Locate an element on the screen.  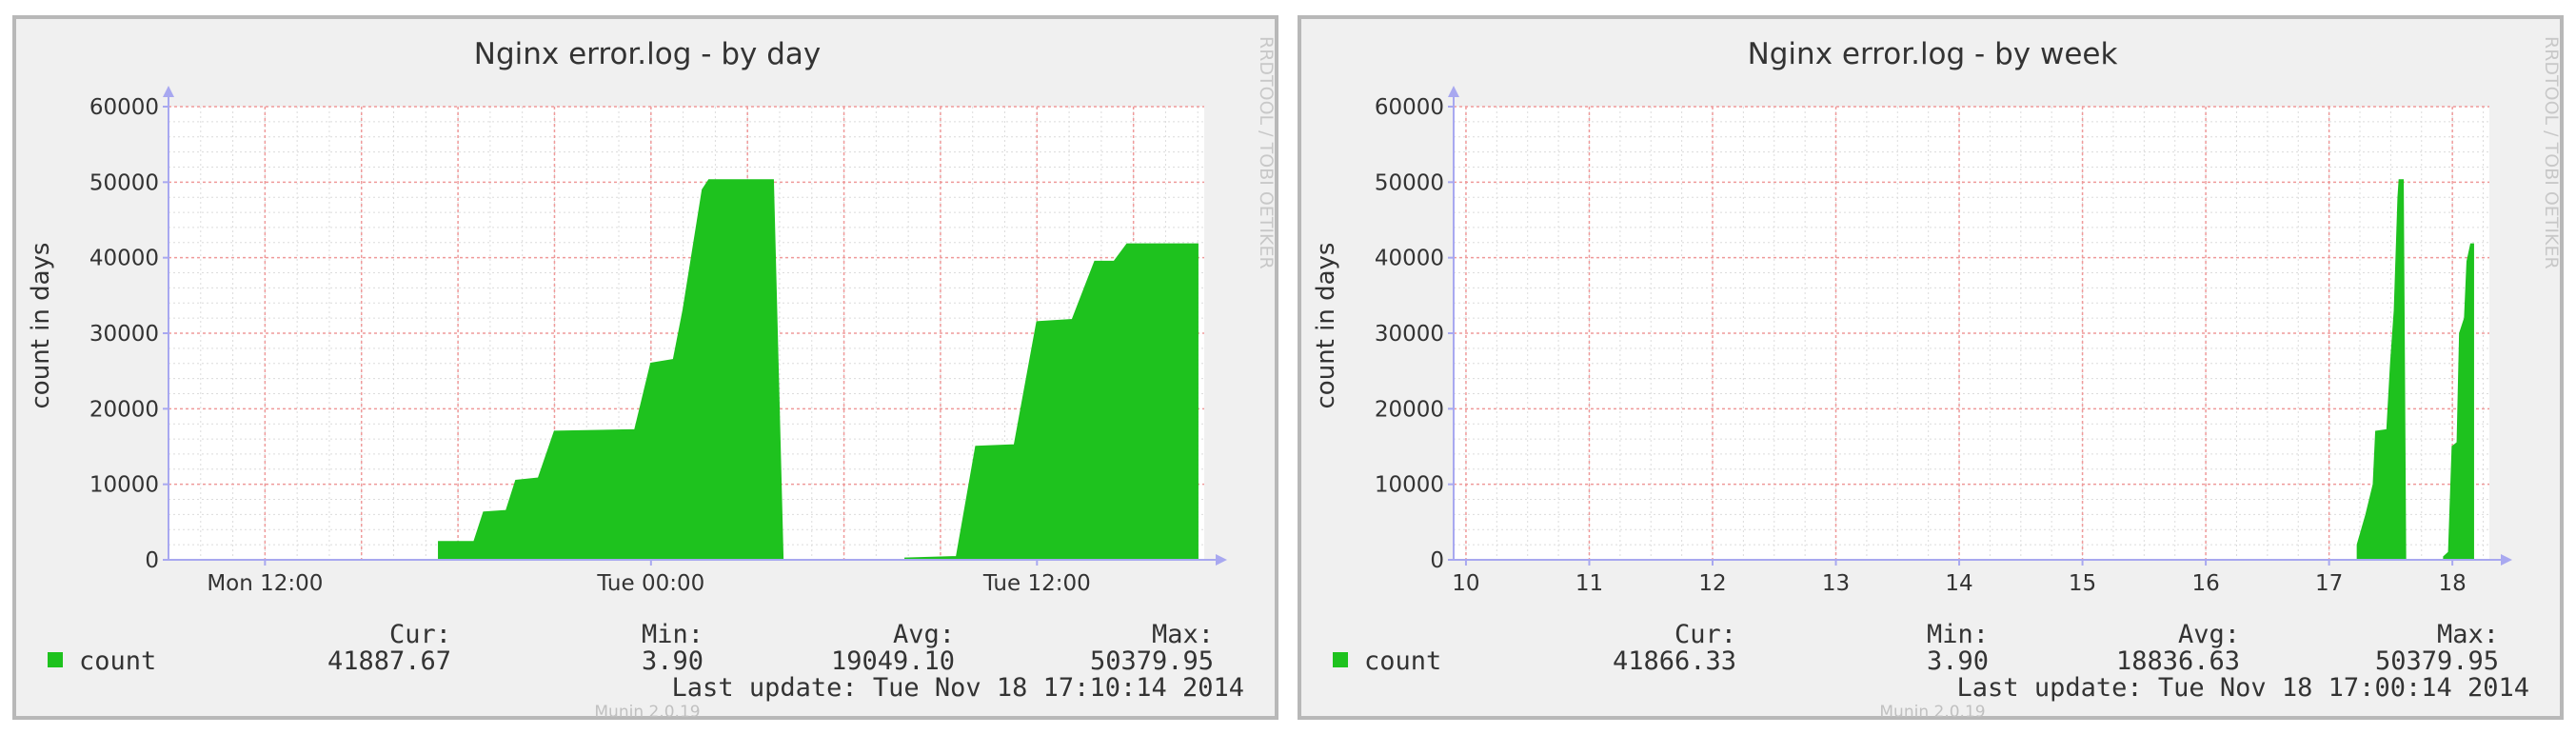
x-tick-label: Tue 12:00 is located at coordinates (1036, 583).